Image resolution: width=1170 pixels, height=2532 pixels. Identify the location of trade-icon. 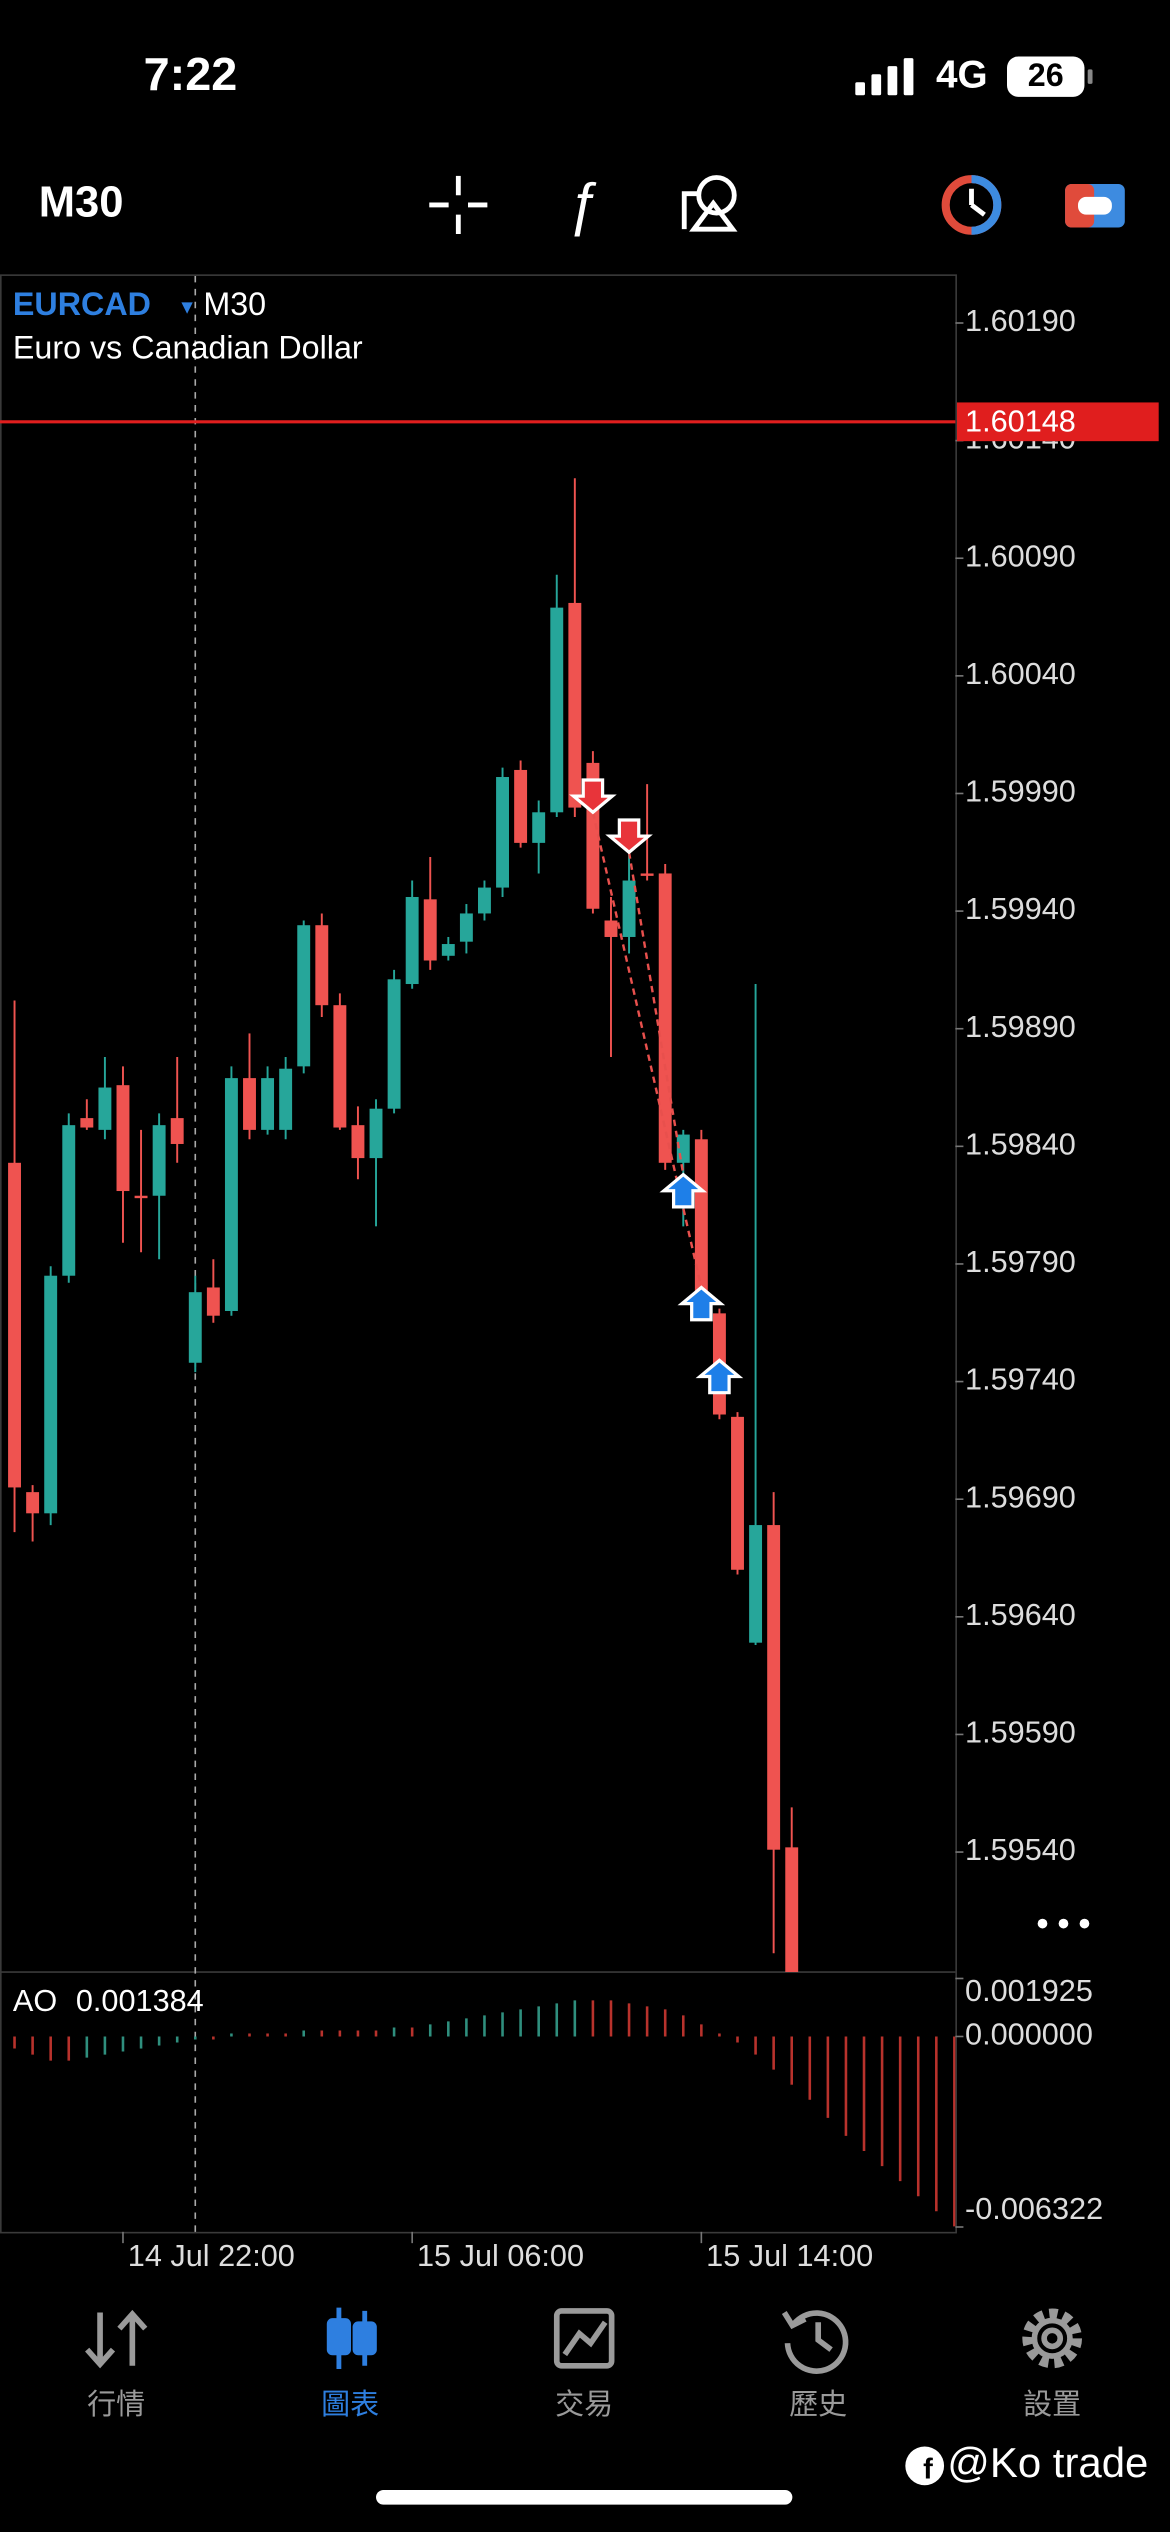
(584, 2338).